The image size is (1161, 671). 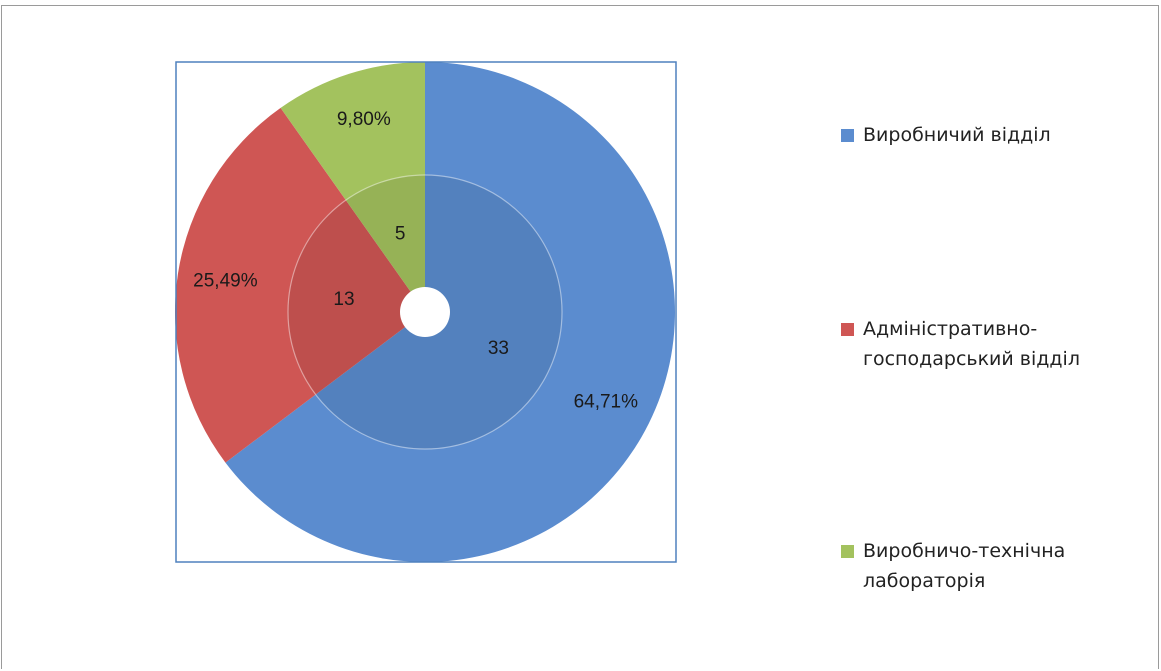 I want to click on legend-label-production: Виробничий відділ, so click(x=957, y=135).